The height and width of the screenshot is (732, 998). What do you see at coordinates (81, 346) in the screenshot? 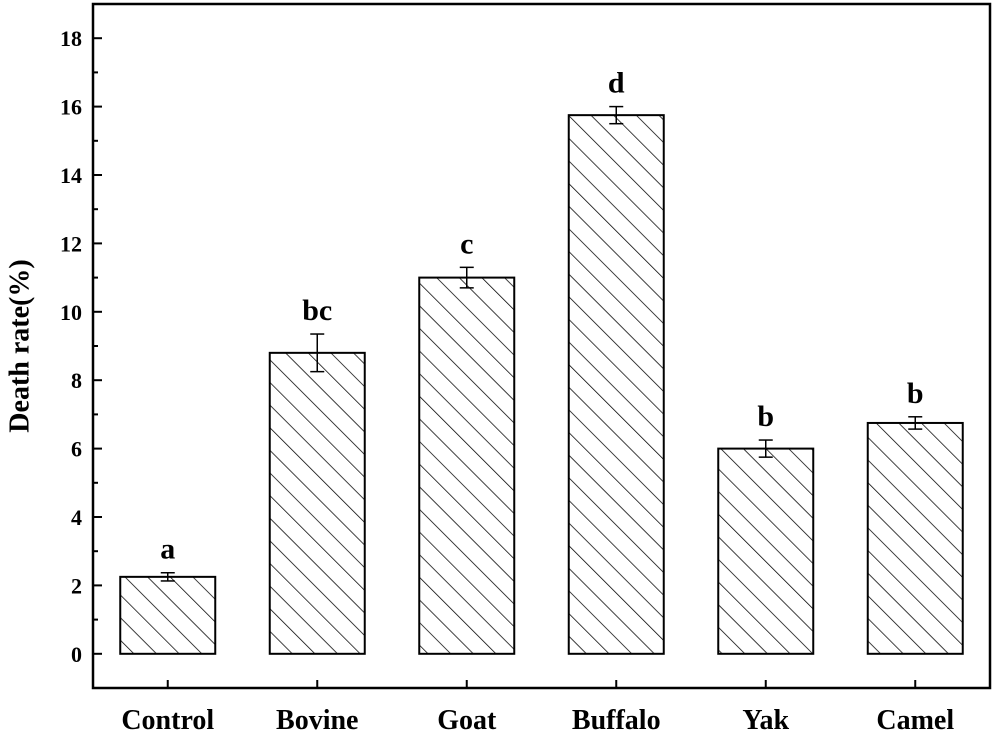
I see `y-axis: 0 2 4 6 8 10 12 14 16 18` at bounding box center [81, 346].